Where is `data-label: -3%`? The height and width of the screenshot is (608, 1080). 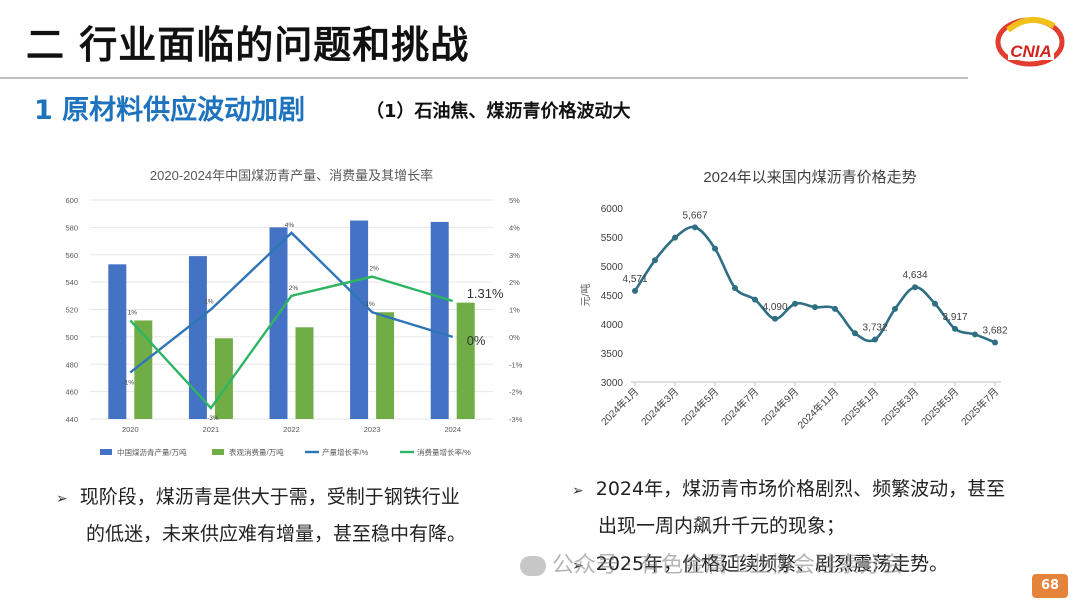 data-label: -3% is located at coordinates (213, 418).